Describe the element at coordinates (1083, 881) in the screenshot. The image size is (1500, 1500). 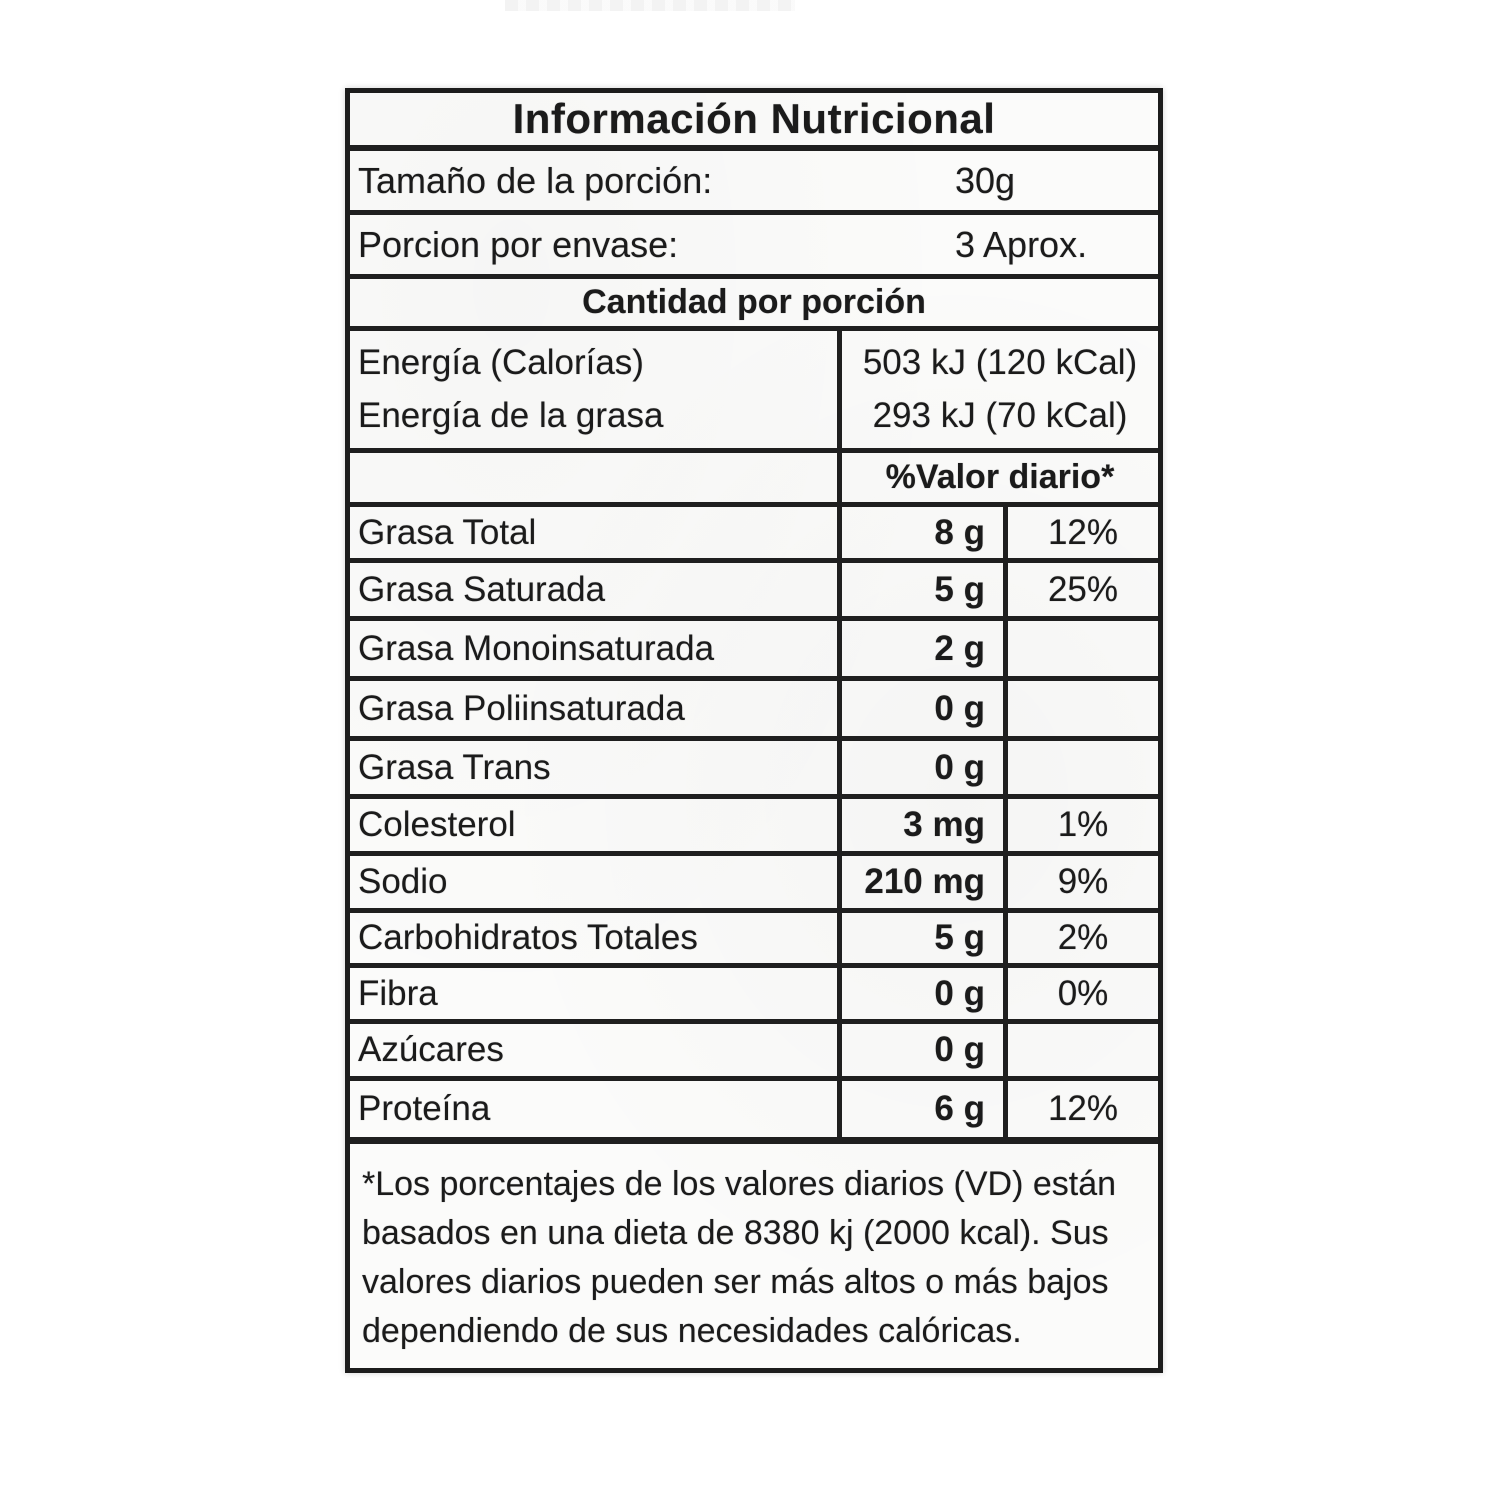
I see `nutrient-dv: 9%` at that location.